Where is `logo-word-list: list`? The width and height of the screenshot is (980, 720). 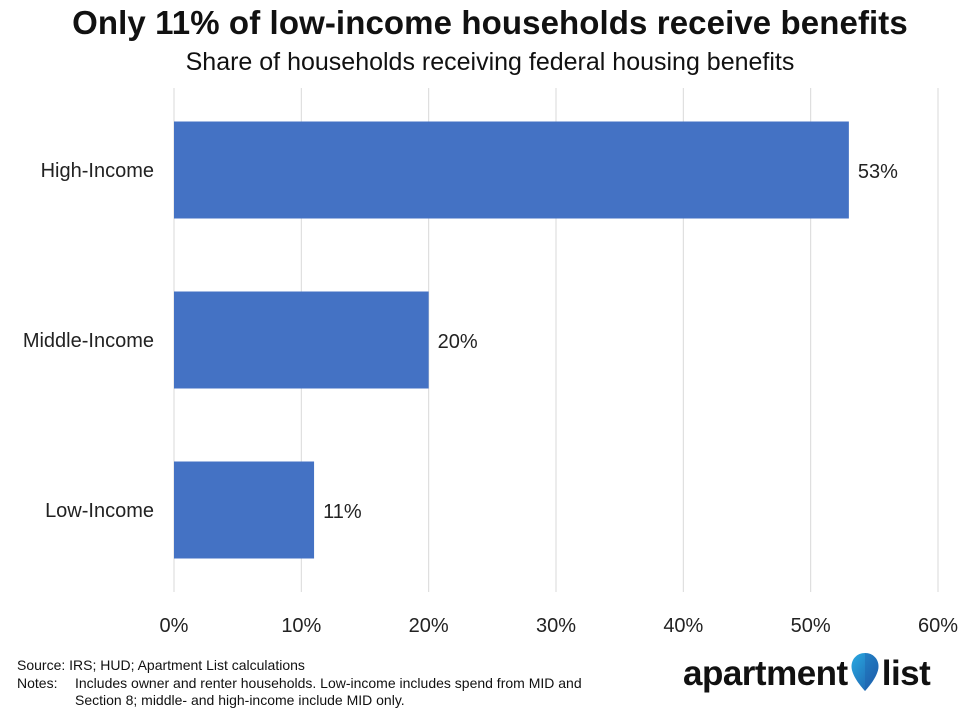
logo-word-list: list is located at coordinates (906, 673).